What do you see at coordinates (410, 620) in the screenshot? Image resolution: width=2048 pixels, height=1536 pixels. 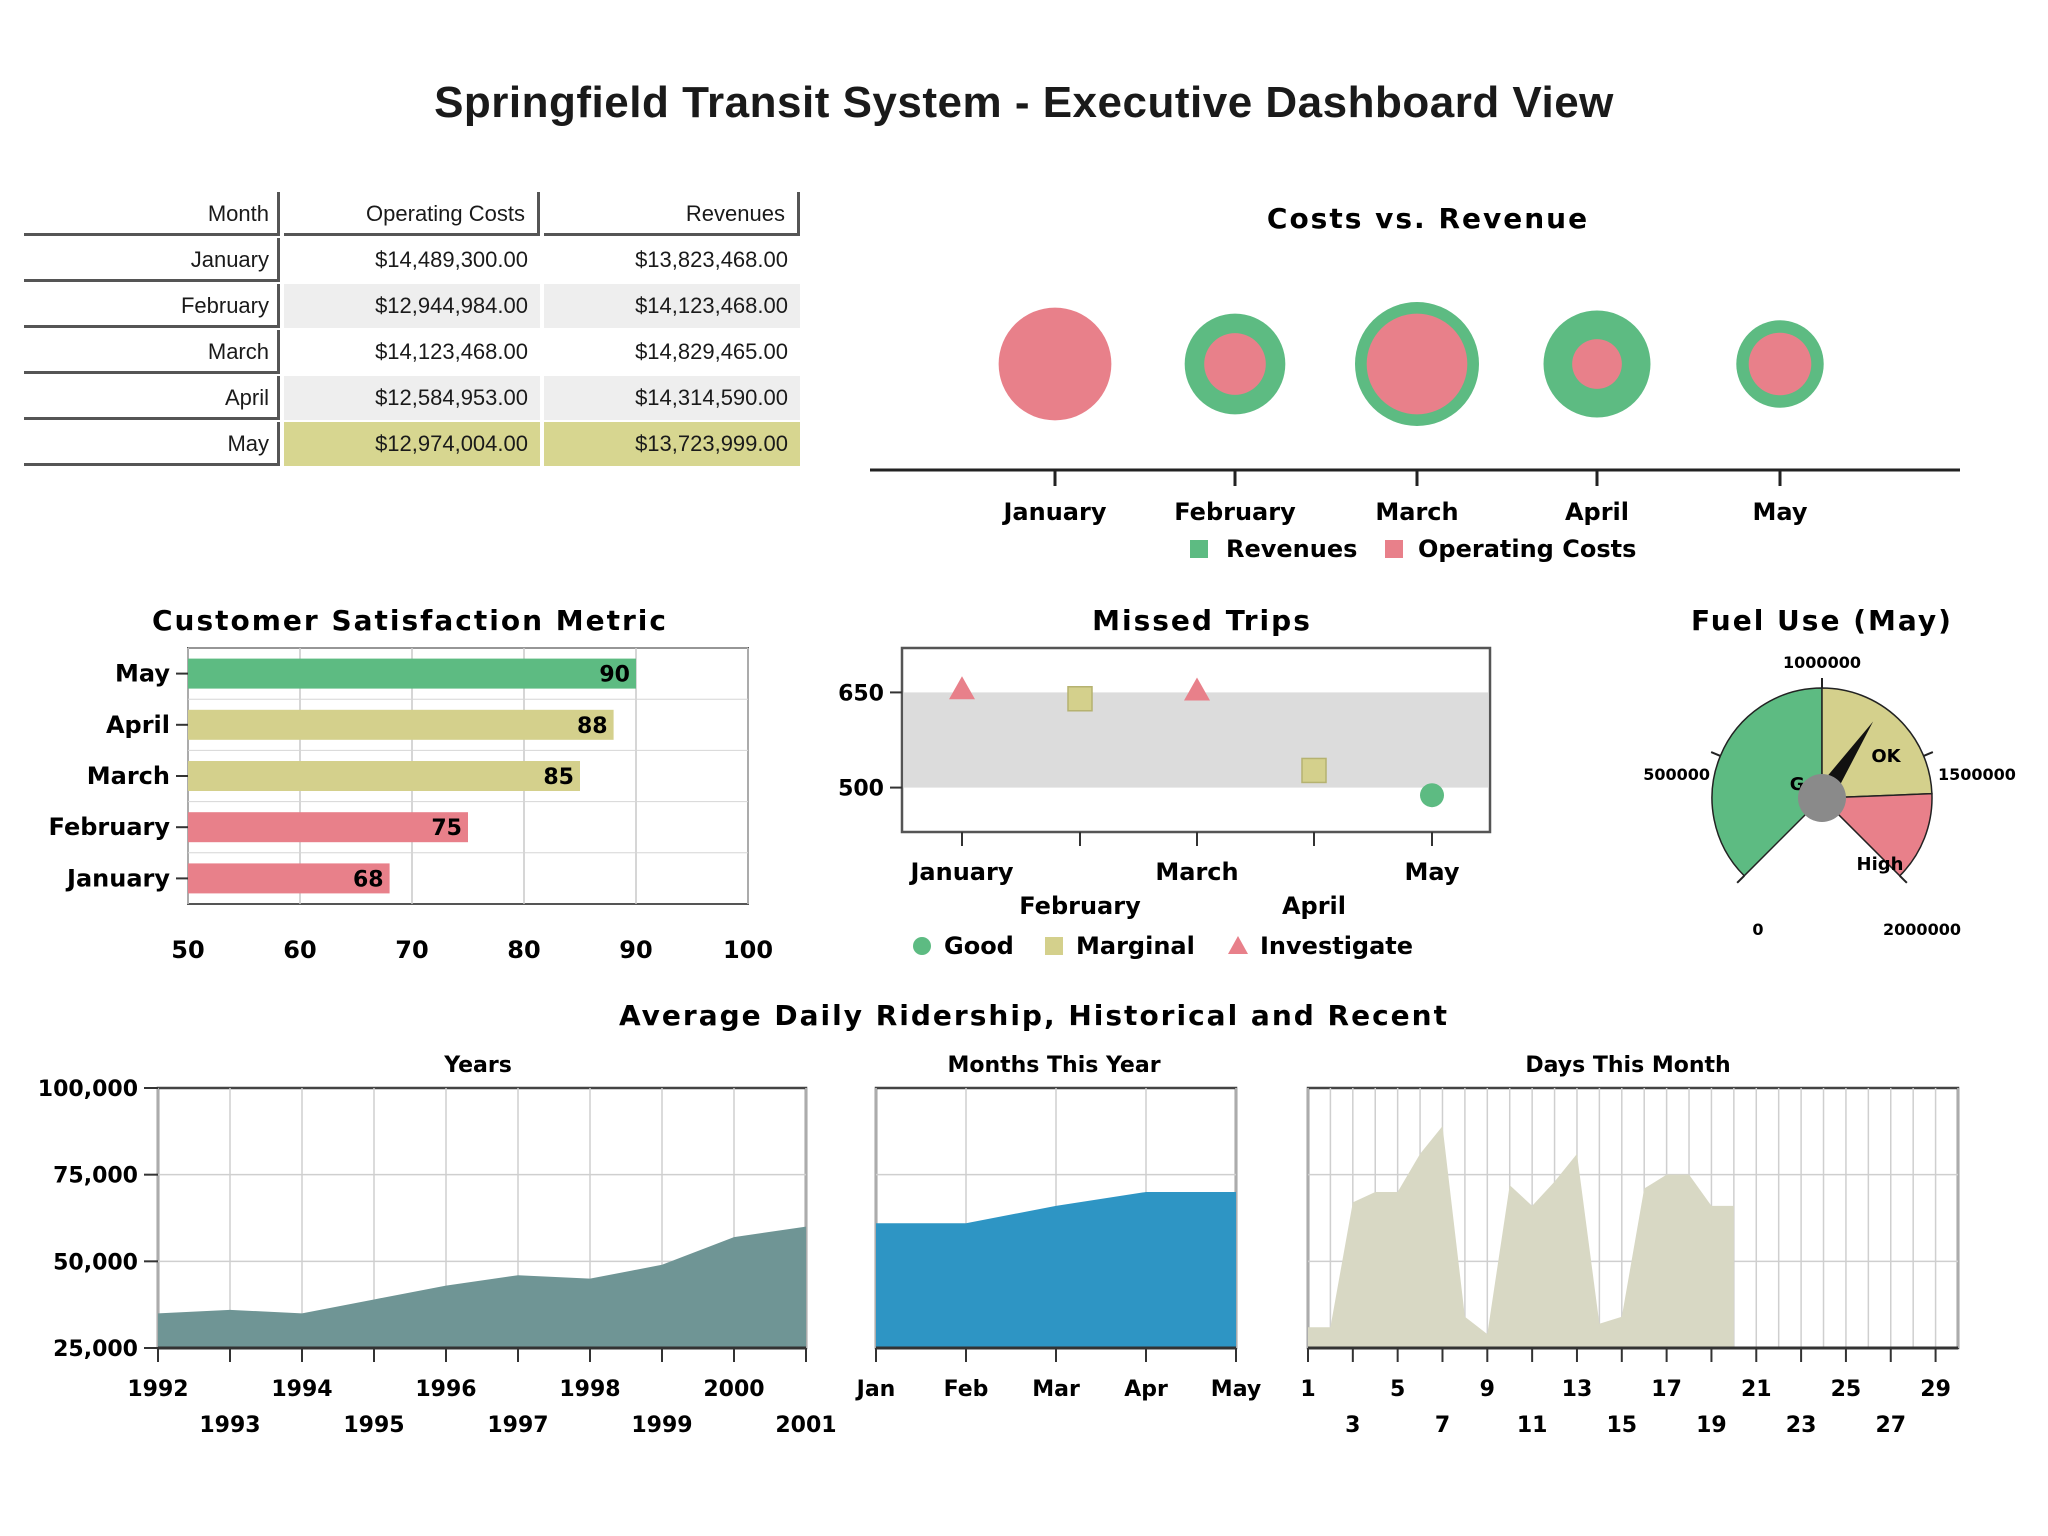 I see `satisfaction-chart-title: Customer Satisfaction Metric` at bounding box center [410, 620].